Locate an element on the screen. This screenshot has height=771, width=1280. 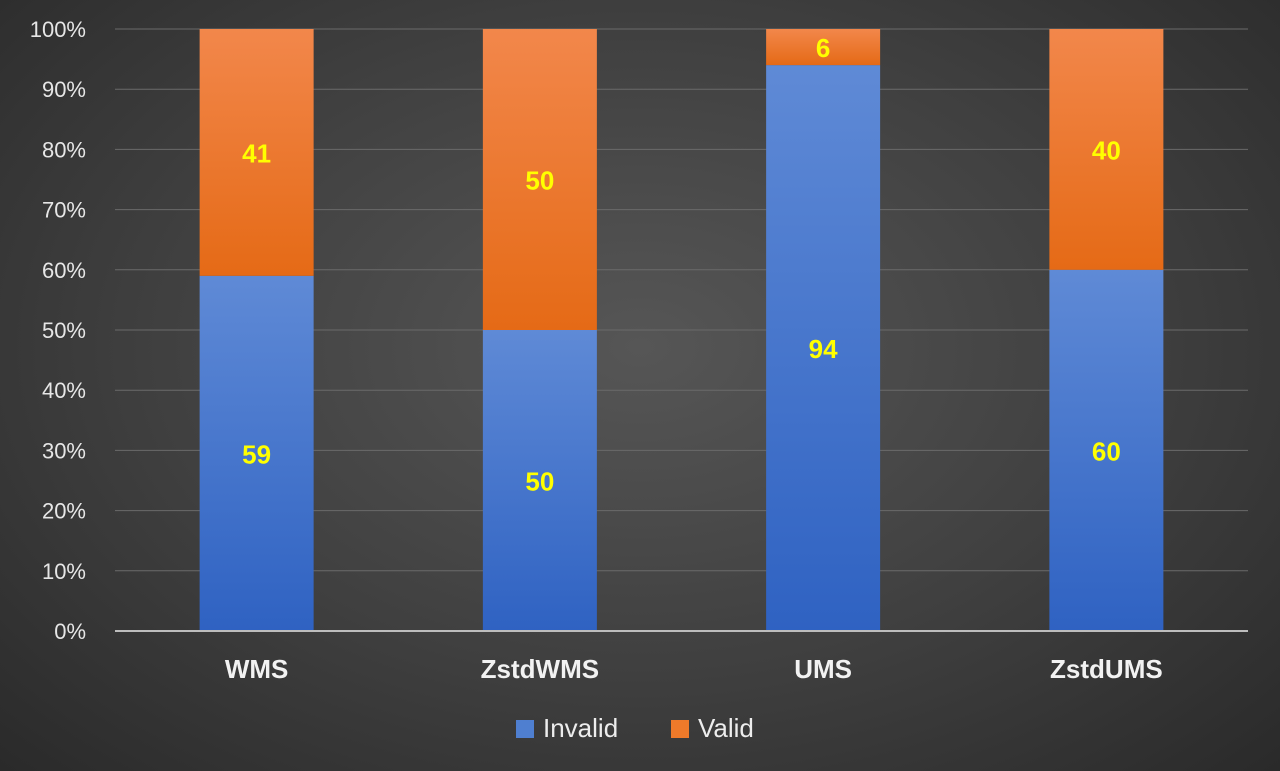
data-label: 40 is located at coordinates (1106, 150).